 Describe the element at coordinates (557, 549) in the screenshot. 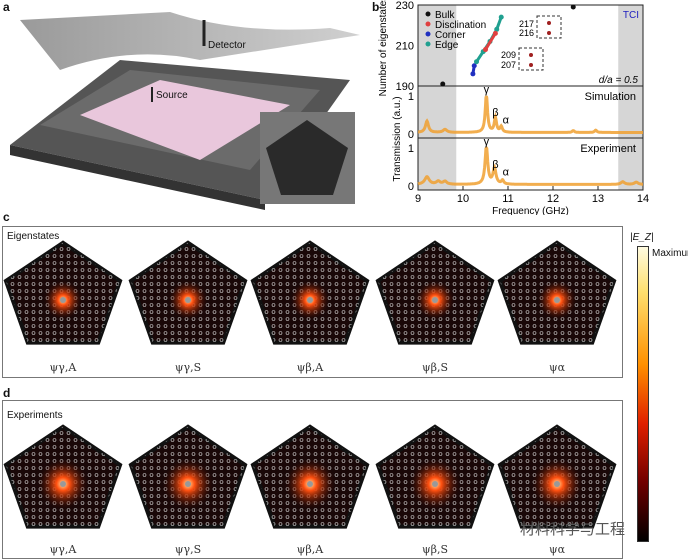

I see `state-label: ψα` at that location.